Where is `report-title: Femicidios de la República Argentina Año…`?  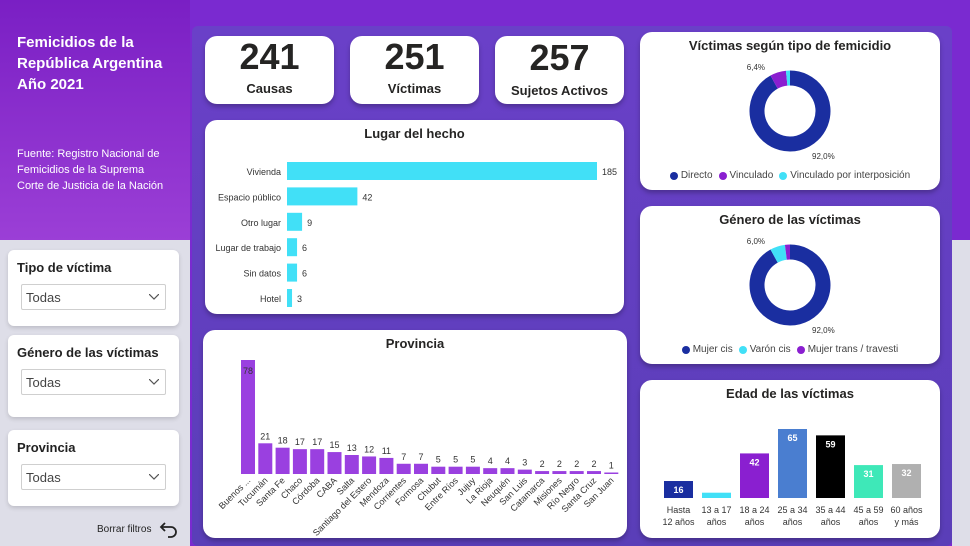
report-title: Femicidios de la República Argentina Año… is located at coordinates (102, 63).